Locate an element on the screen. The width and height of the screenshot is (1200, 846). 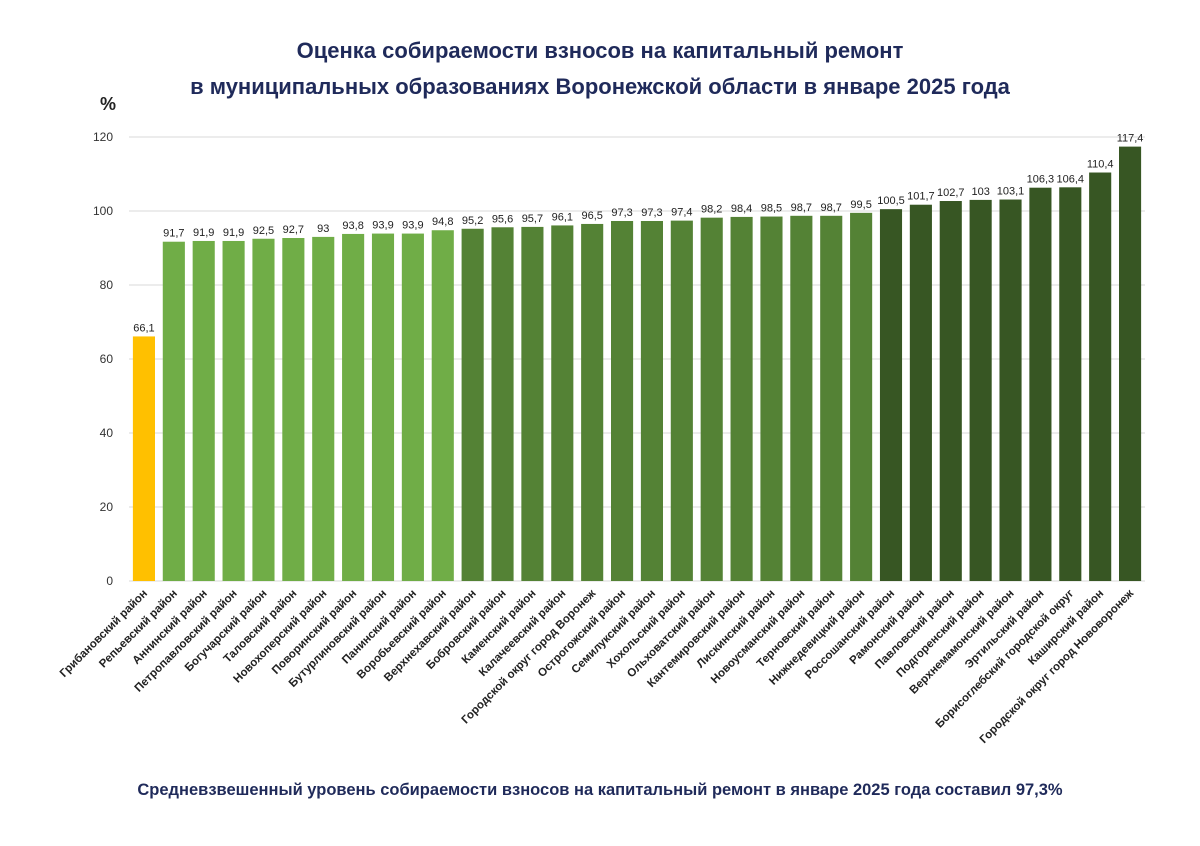
data-label: 96,1 is located at coordinates (562, 217).